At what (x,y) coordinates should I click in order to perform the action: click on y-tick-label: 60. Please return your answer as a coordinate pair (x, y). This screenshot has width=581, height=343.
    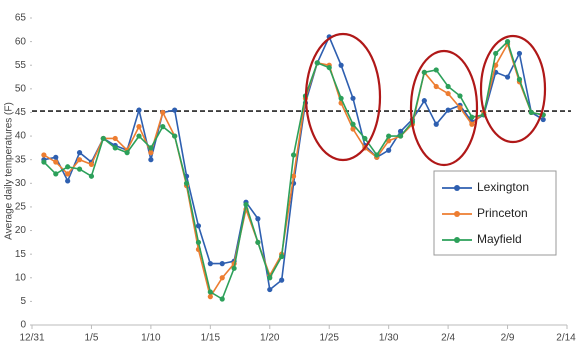
    Looking at the image, I should click on (21, 41).